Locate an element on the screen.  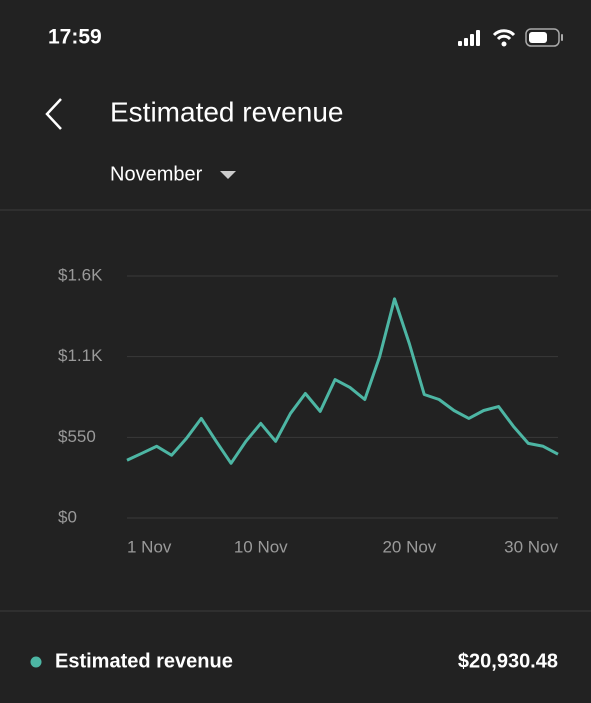
y-tick-label: $0 is located at coordinates (67, 516).